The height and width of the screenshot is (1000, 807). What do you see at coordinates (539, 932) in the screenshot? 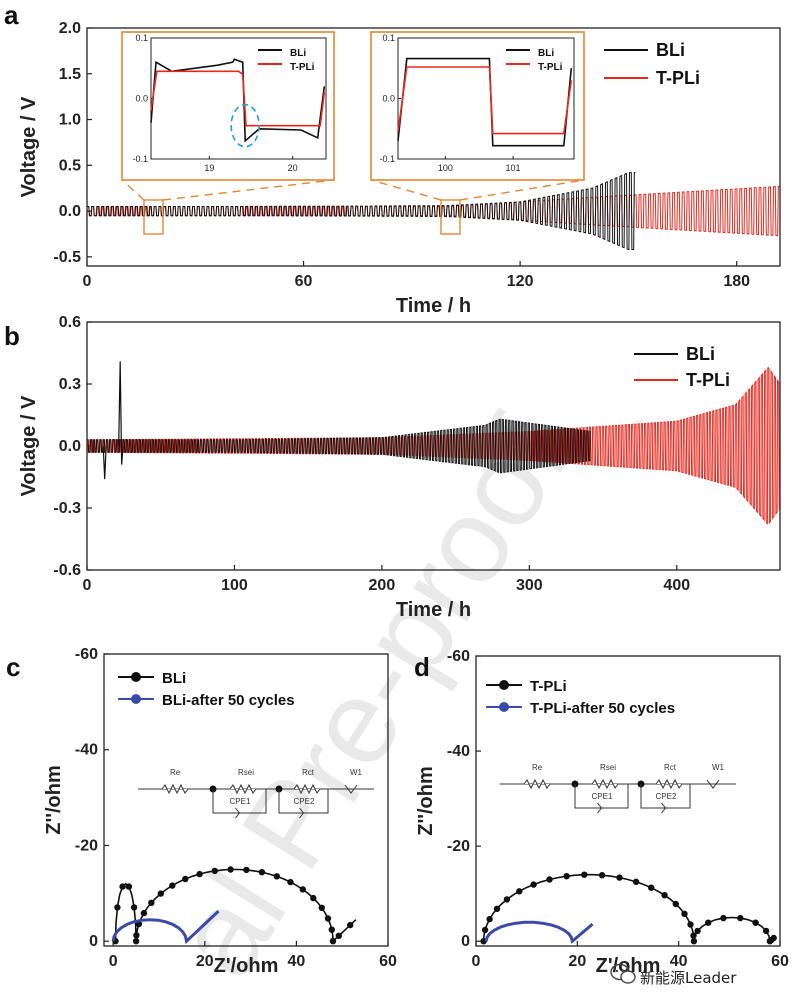
I see `panel-d-series-2-line` at bounding box center [539, 932].